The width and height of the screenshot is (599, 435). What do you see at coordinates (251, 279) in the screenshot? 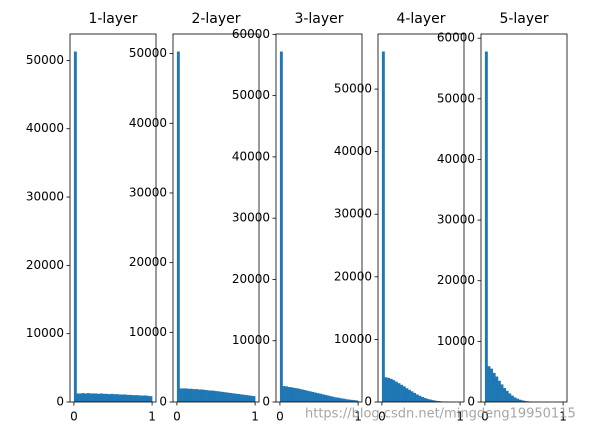
I see `y-tick-label: 20000` at bounding box center [251, 279].